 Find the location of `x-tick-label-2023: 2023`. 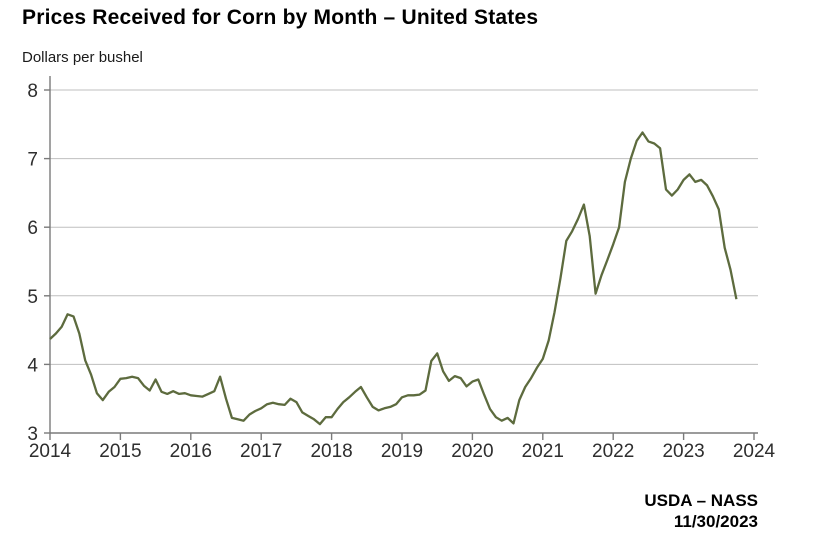

x-tick-label-2023: 2023 is located at coordinates (683, 451).